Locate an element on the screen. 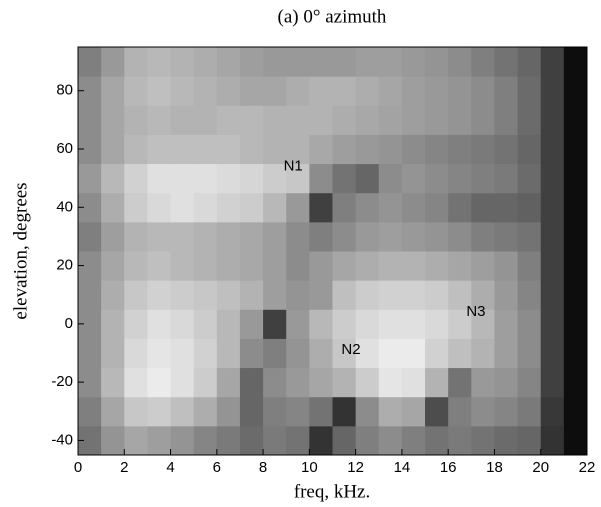 The height and width of the screenshot is (507, 601). x-tick-label: 12 is located at coordinates (355, 467).